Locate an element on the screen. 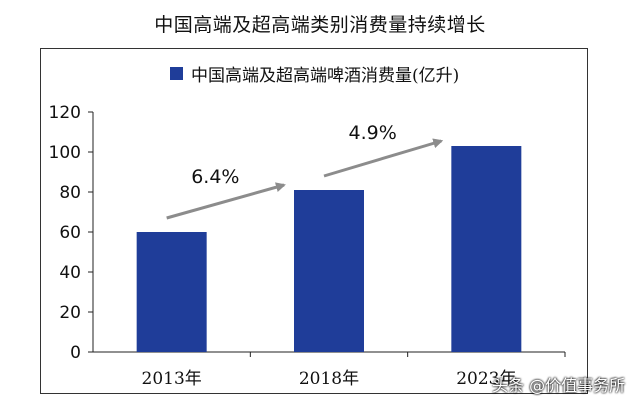 This screenshot has height=404, width=640. x-tick-label: 2013年 is located at coordinates (172, 379).